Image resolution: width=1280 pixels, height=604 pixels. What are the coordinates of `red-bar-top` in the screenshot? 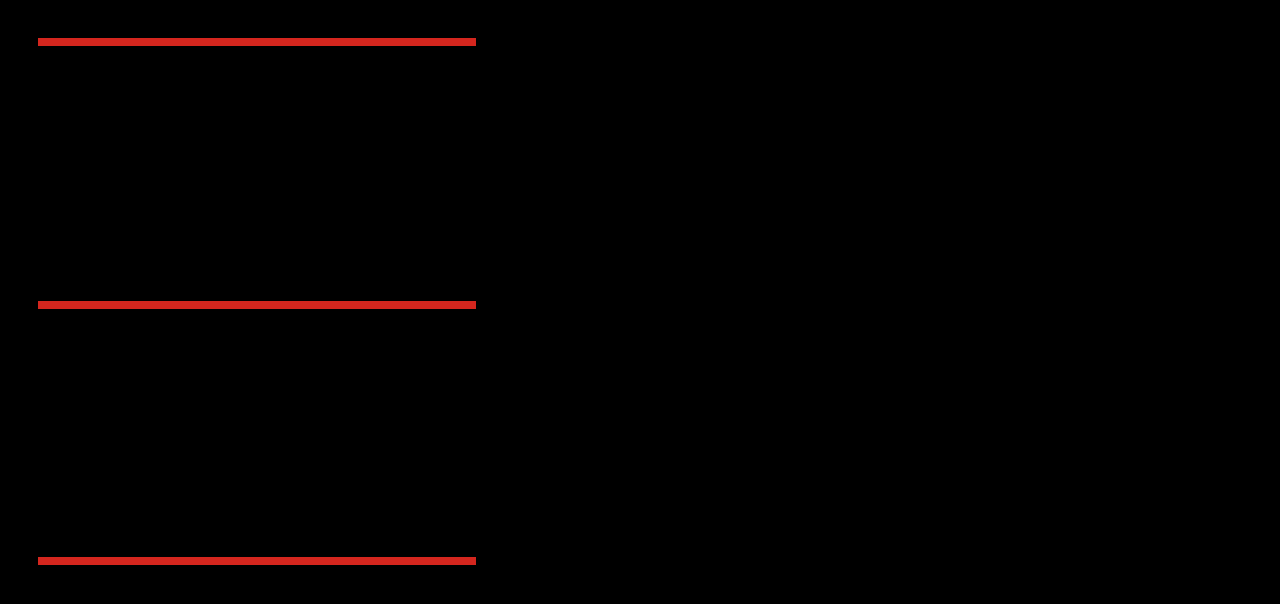 It's located at (257, 42).